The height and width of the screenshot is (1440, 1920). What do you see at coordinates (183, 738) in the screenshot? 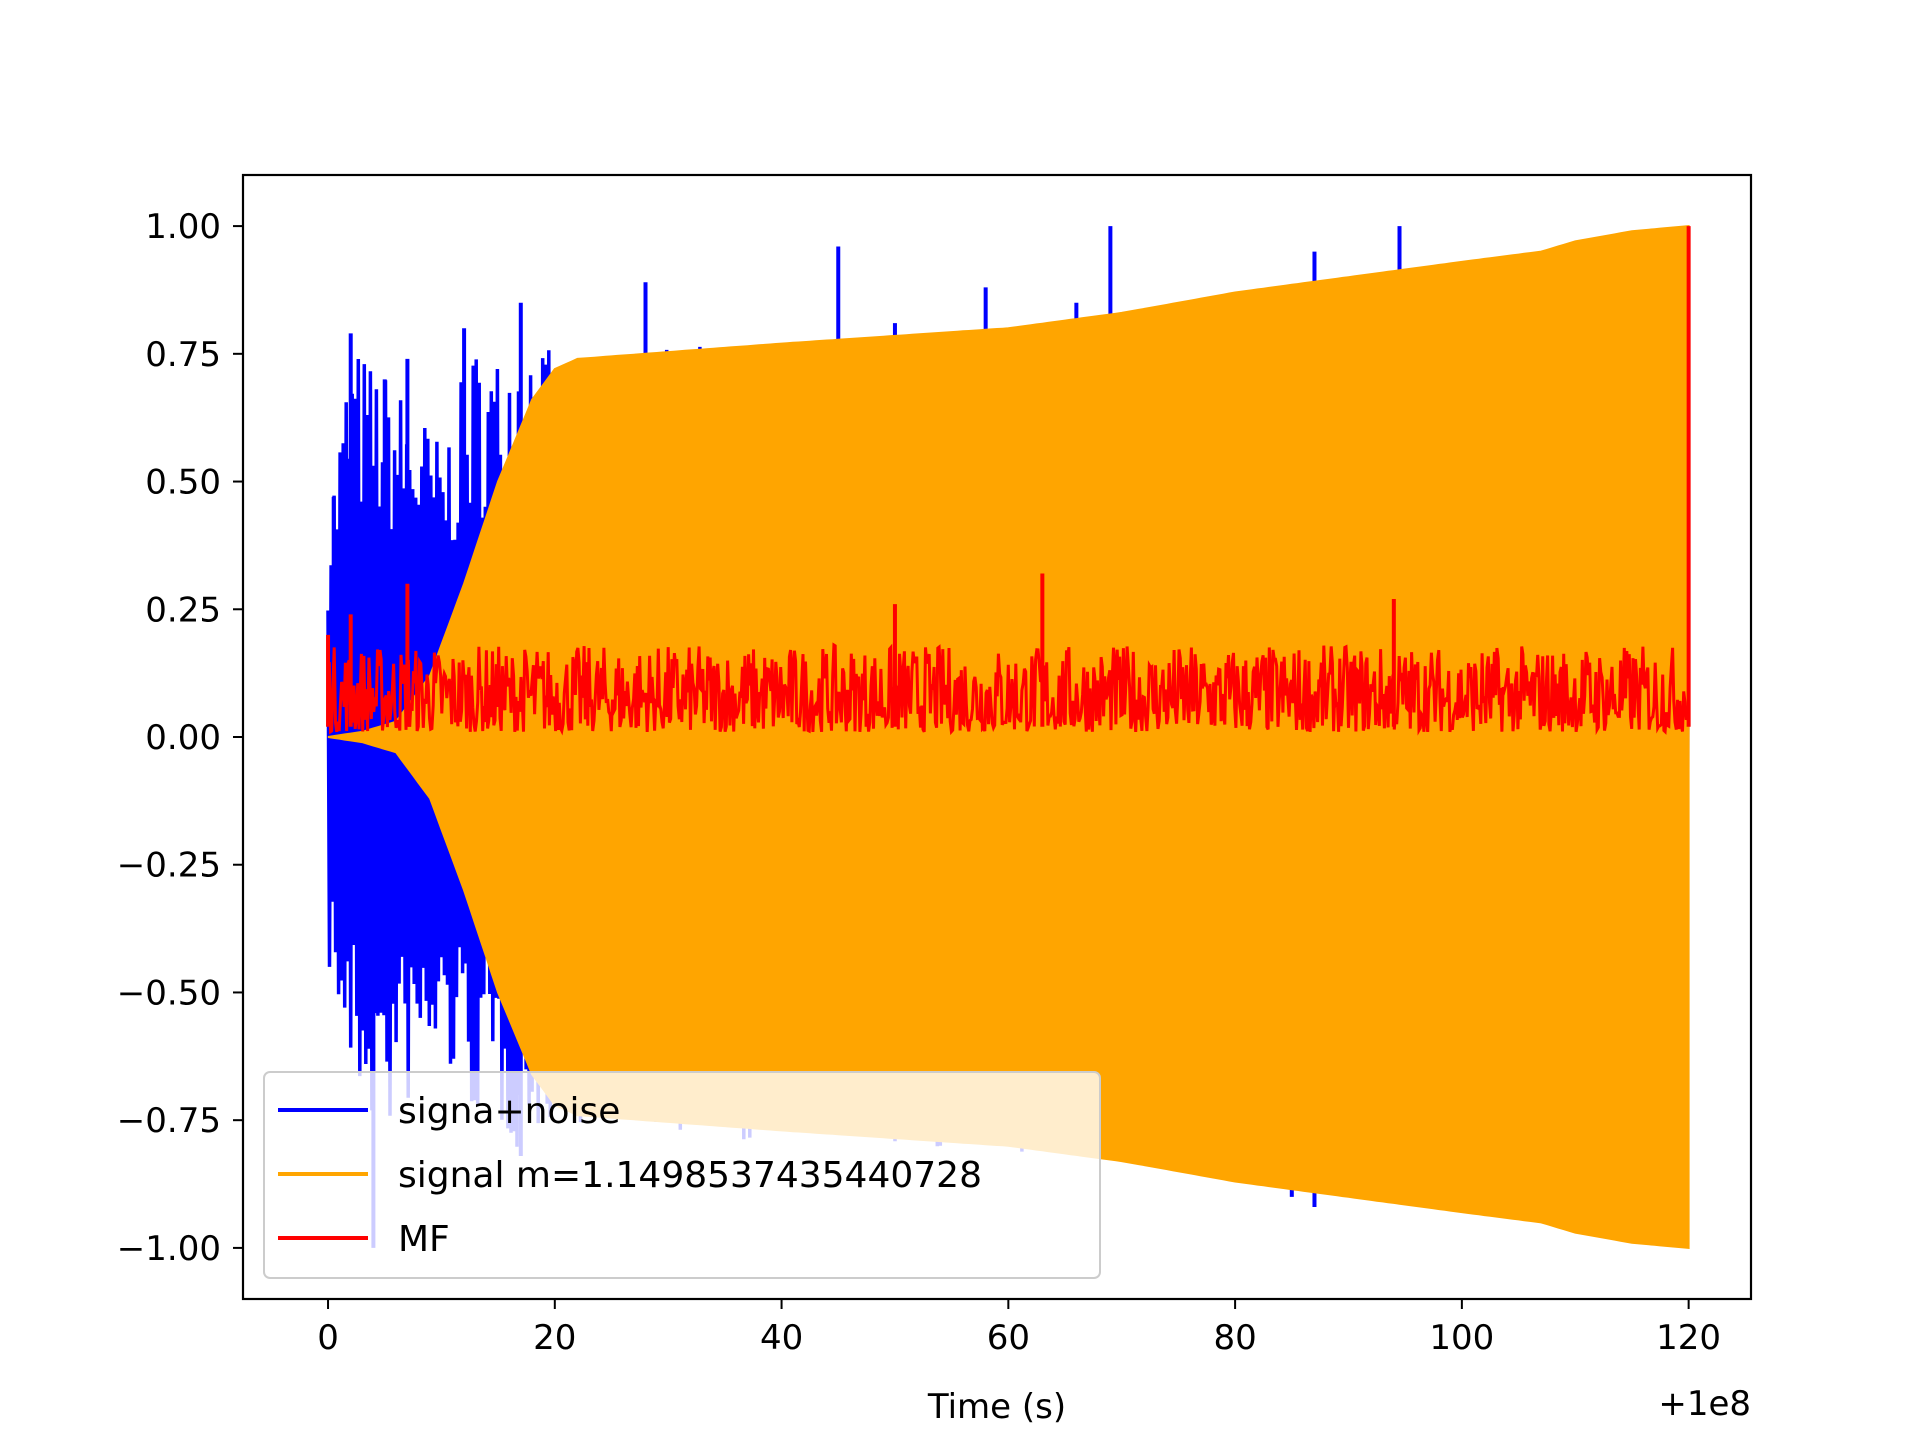
I see `y-tick-label: 0.00` at bounding box center [183, 738].